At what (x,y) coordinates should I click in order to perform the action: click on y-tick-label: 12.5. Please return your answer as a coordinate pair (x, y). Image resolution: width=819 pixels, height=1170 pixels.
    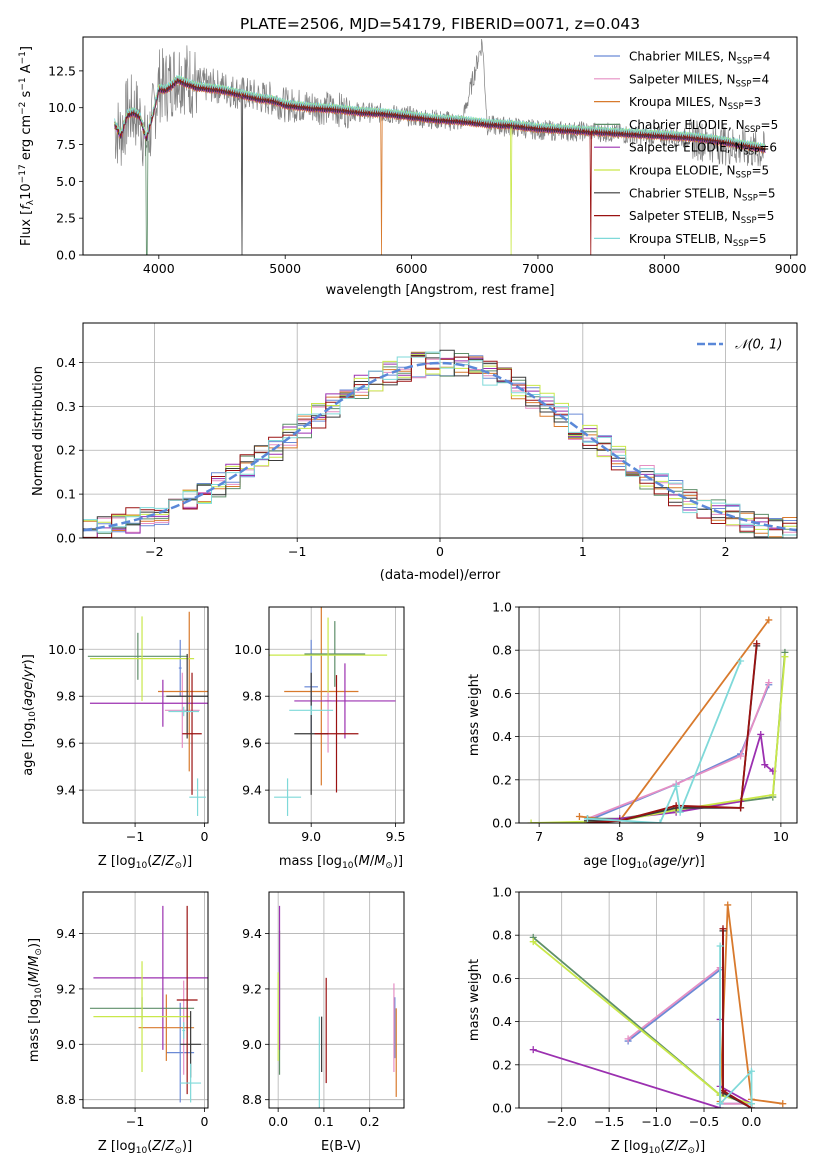
    Looking at the image, I should click on (62, 70).